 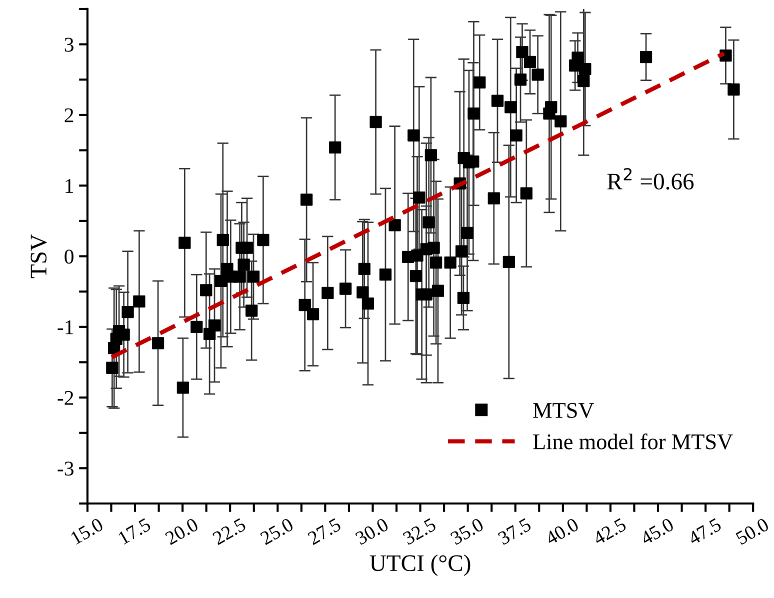 I want to click on y-tick-label: 3, so click(x=69, y=45).